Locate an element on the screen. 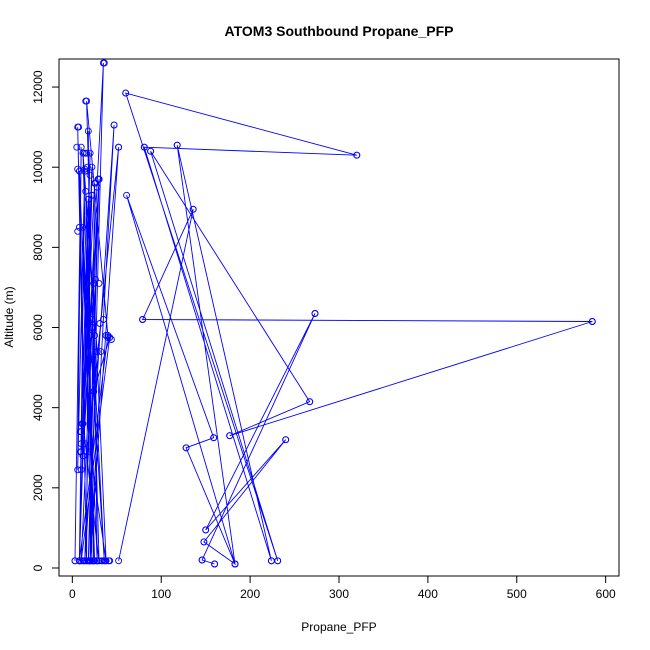  x-axis: 0 100 200 300 400 500 600 is located at coordinates (342, 588).